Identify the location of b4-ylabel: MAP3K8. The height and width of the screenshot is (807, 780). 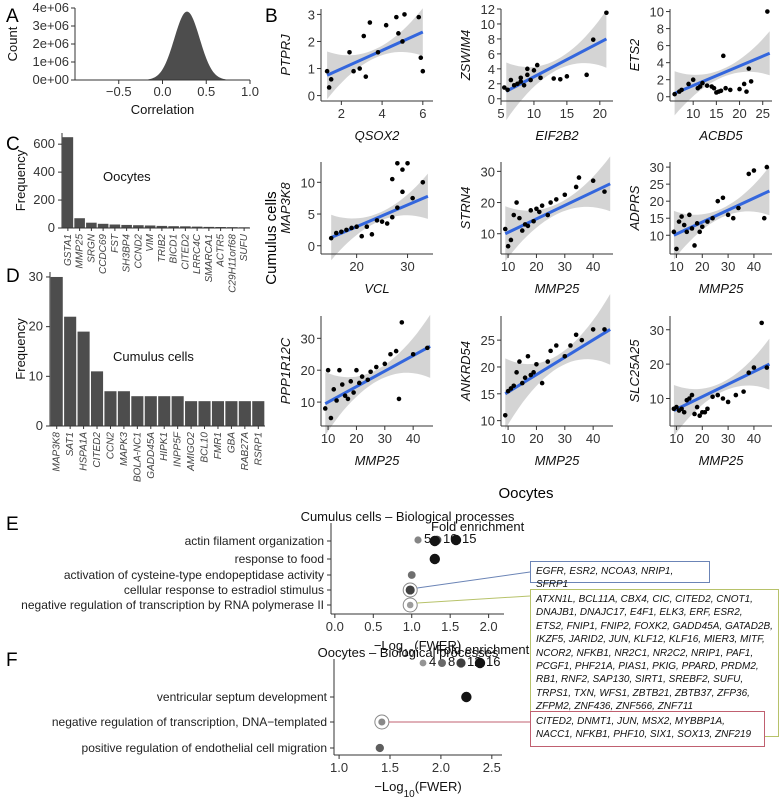
(285, 208).